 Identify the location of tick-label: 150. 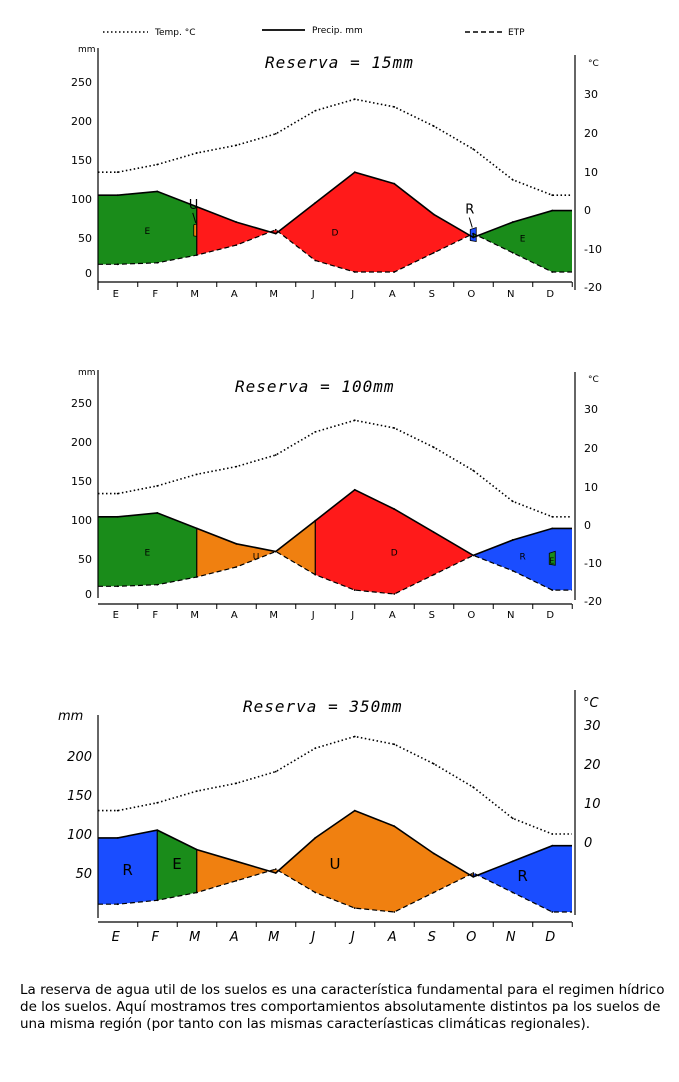
(79, 796).